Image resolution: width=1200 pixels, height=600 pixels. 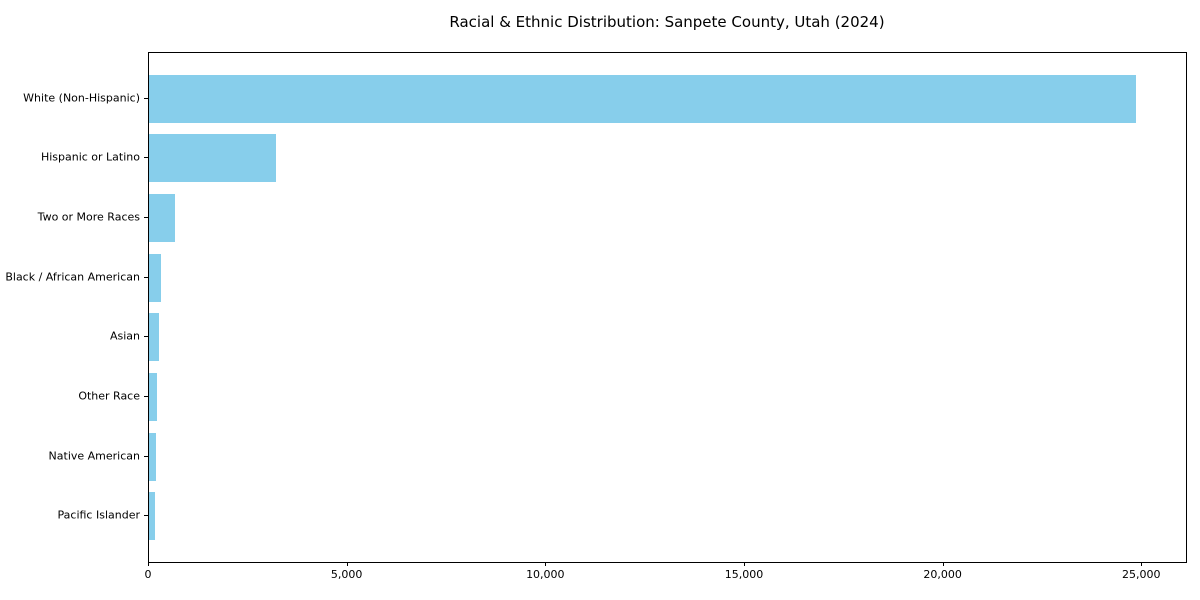 What do you see at coordinates (109, 396) in the screenshot?
I see `y-tick-label: Other Race` at bounding box center [109, 396].